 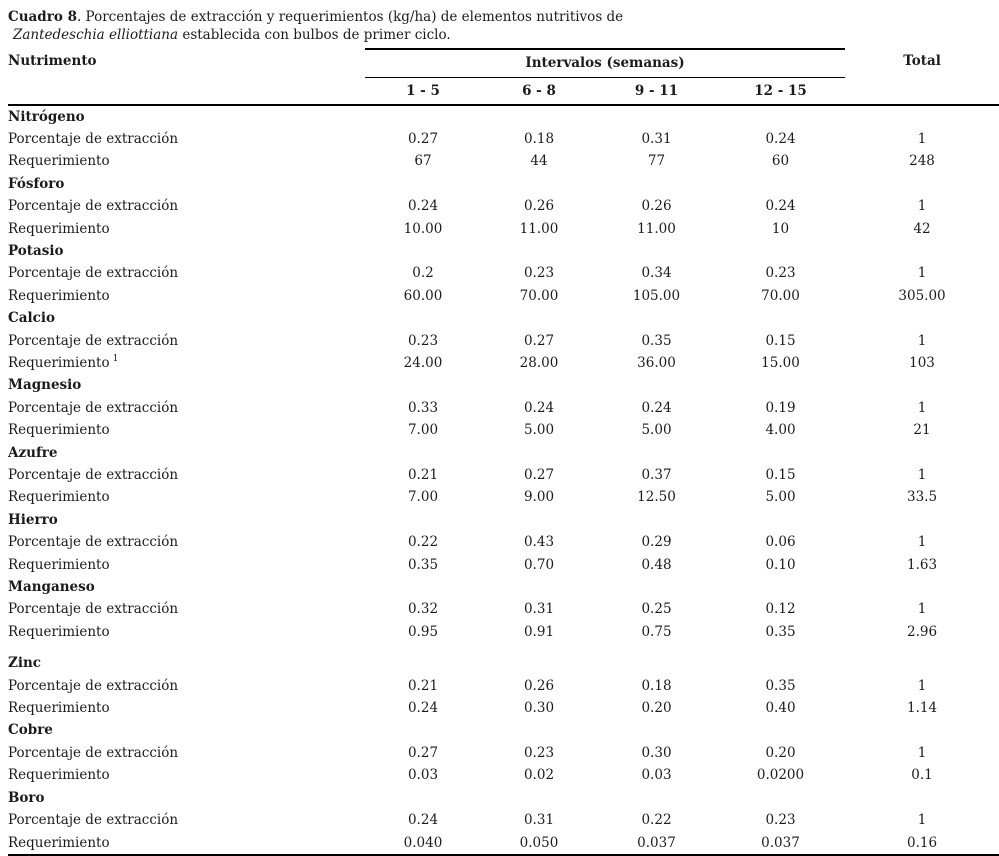 What do you see at coordinates (186, 363) in the screenshot?
I see `requirement-row-label: Requerimiento 1` at bounding box center [186, 363].